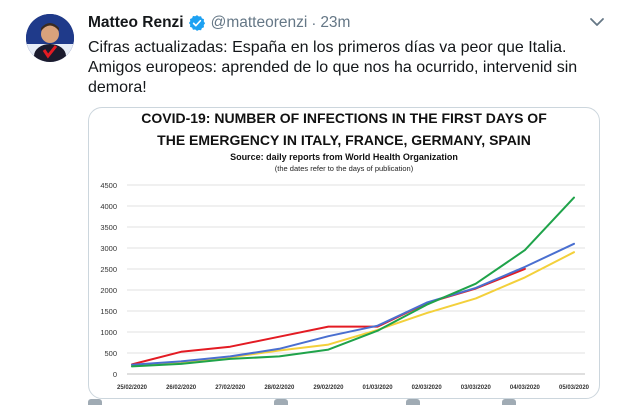  What do you see at coordinates (427, 388) in the screenshot?
I see `x-tick-label: 02/03/2020` at bounding box center [427, 388].